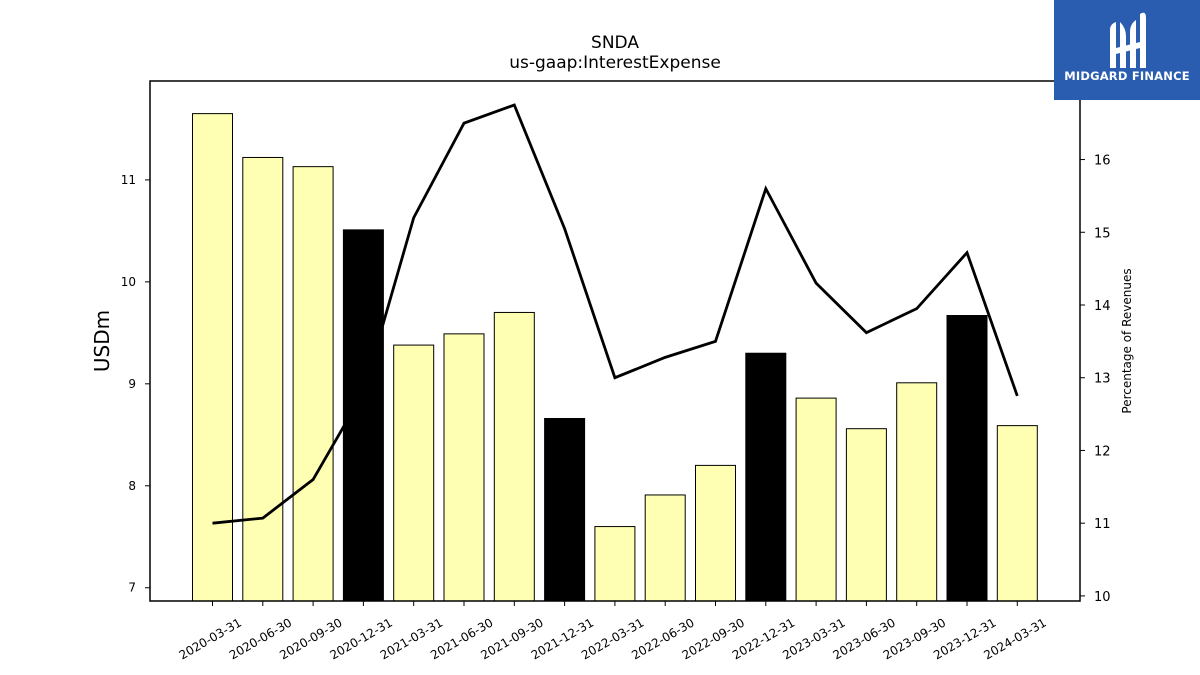 The image size is (1200, 675). What do you see at coordinates (615, 43) in the screenshot?
I see `chart-title: SNDA` at bounding box center [615, 43].